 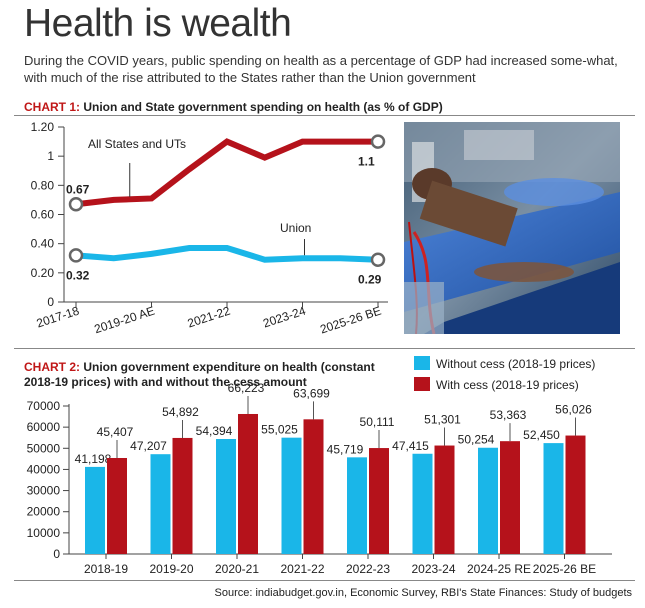 What do you see at coordinates (137, 144) in the screenshot?
I see `states-series-label: All States and UTs` at bounding box center [137, 144].